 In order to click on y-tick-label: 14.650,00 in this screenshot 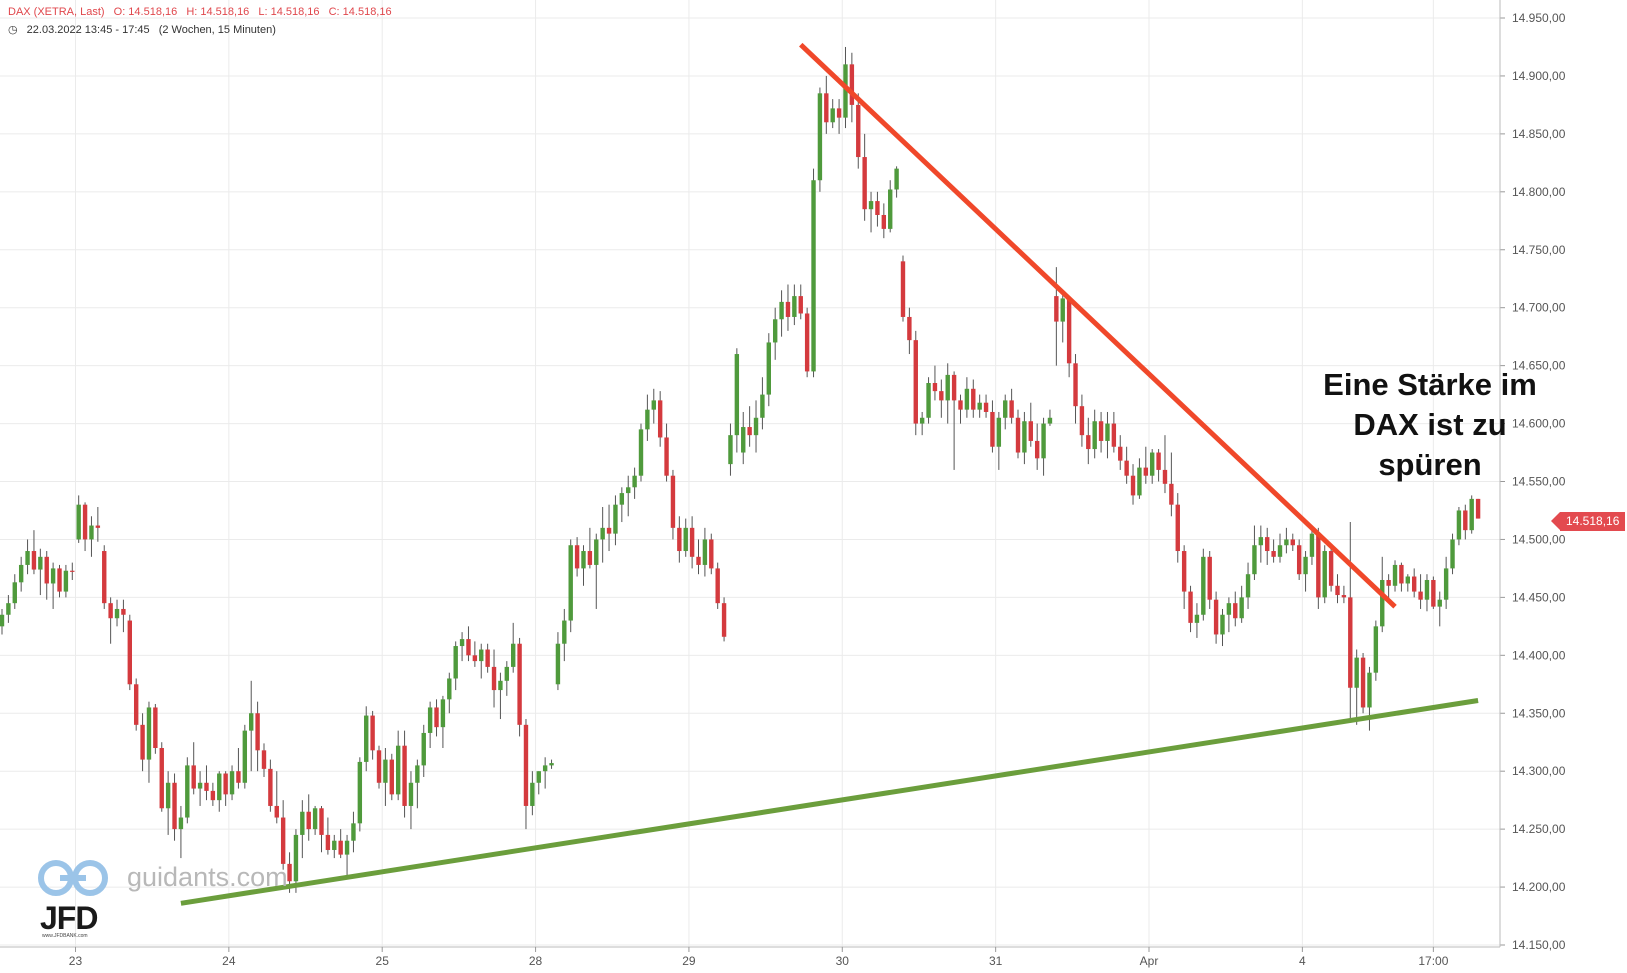, I will do `click(1539, 366)`.